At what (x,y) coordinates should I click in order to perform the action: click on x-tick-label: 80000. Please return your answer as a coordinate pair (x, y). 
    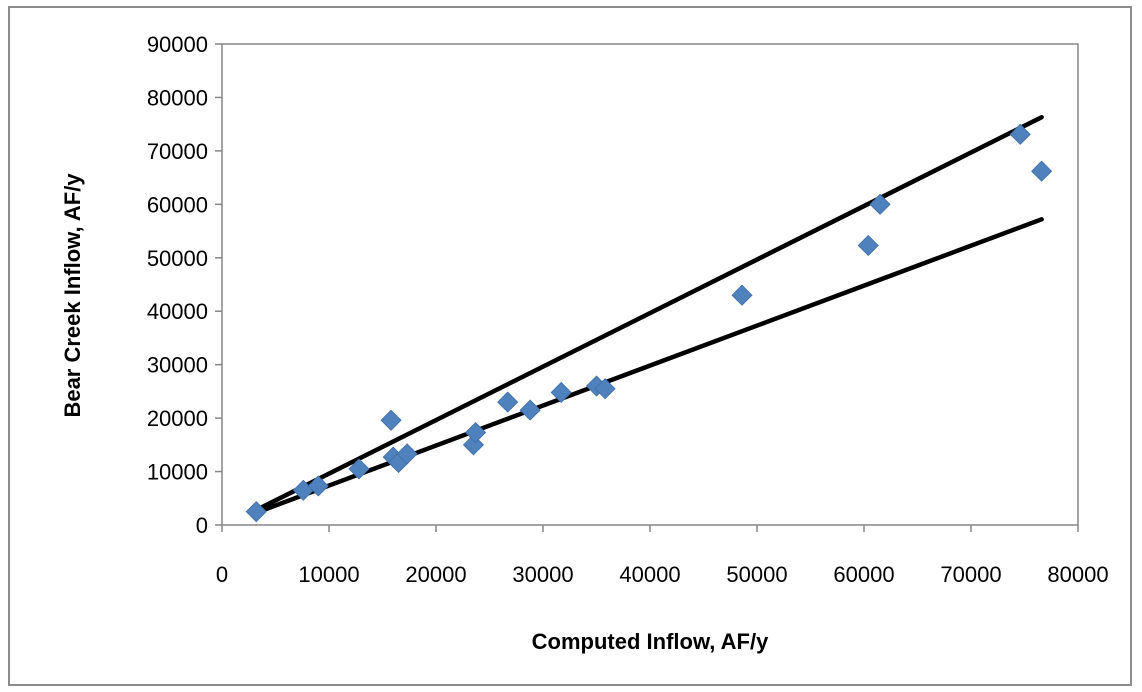
    Looking at the image, I should click on (1077, 574).